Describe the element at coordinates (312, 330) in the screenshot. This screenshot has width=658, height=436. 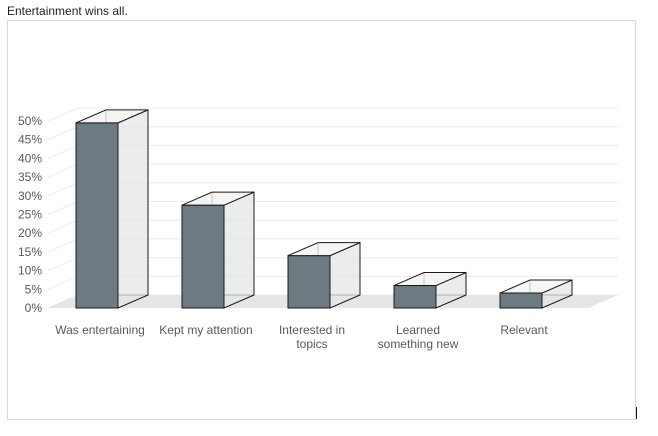
I see `x-tick-label: Interested in` at that location.